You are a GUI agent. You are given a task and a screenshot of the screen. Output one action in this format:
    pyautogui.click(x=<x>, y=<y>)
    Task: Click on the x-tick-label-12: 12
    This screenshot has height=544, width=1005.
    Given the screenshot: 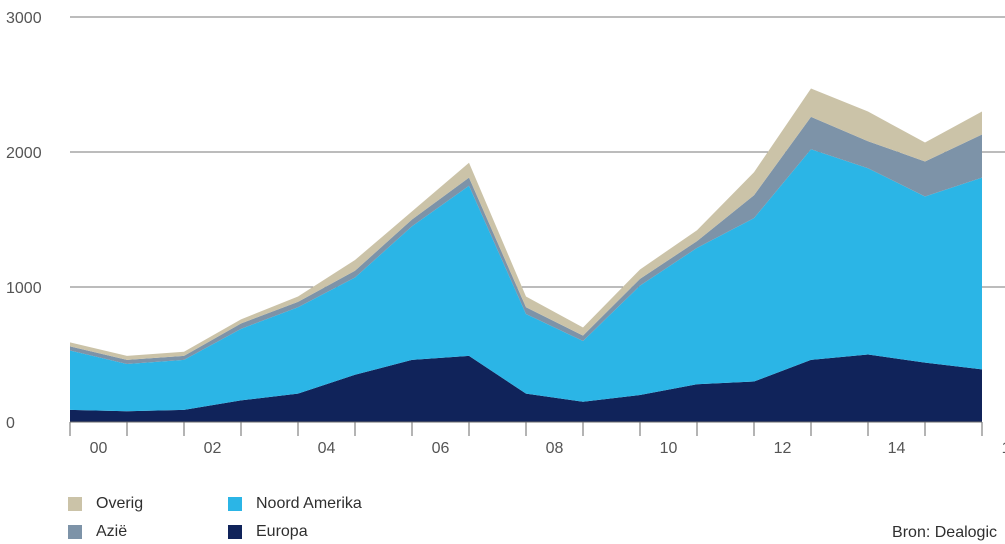 What is the action you would take?
    pyautogui.click(x=783, y=448)
    